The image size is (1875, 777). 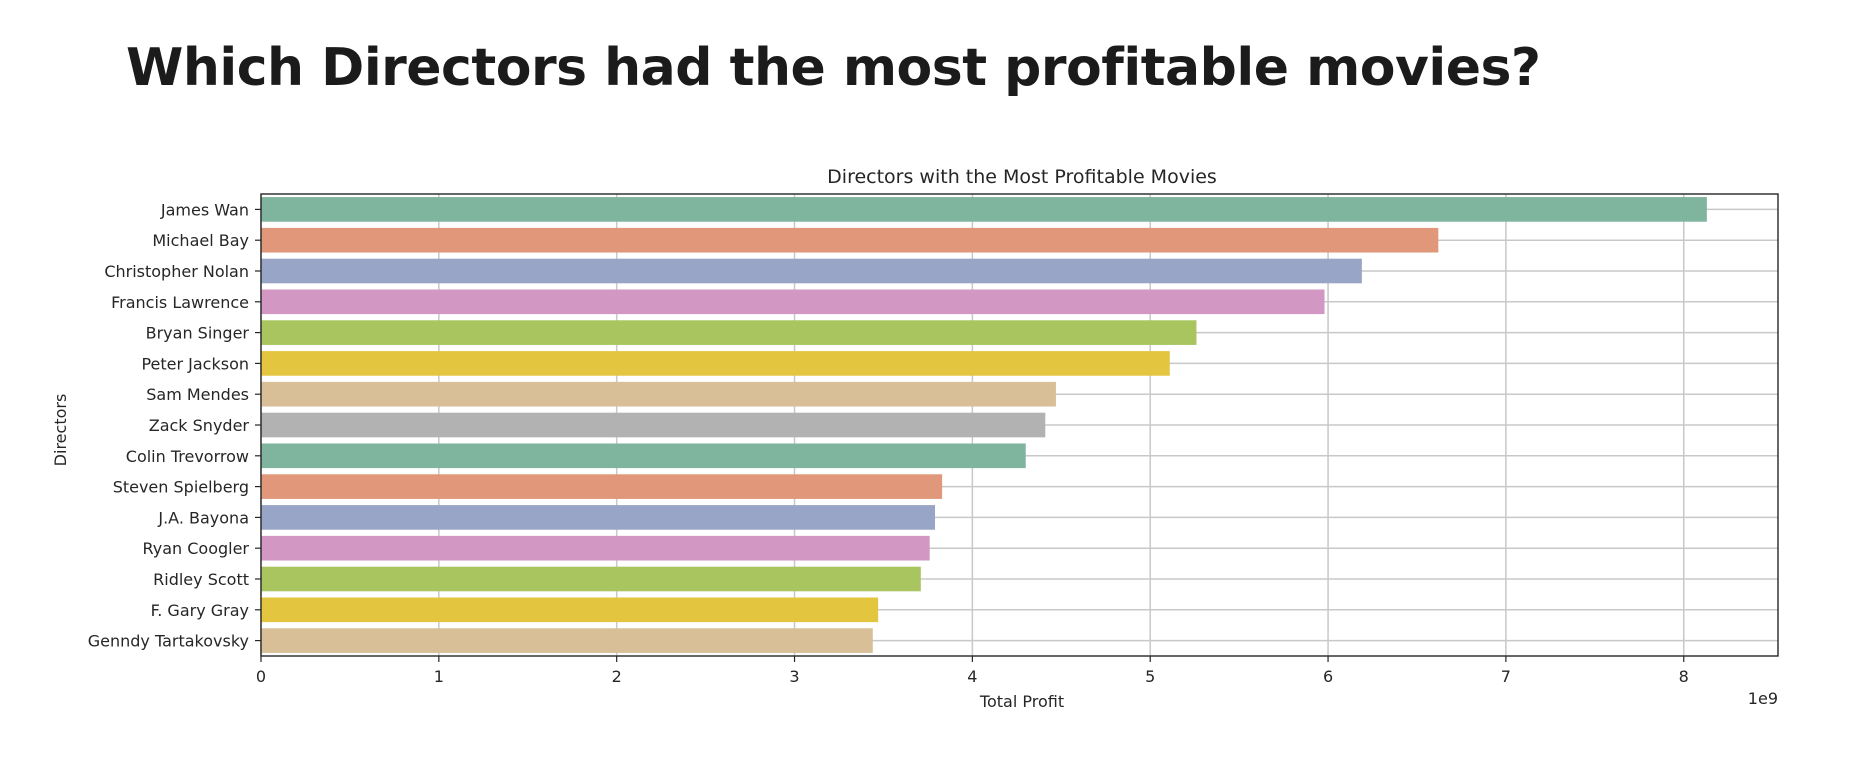 I want to click on y-tick-label: Ryan Coogler, so click(x=195, y=548).